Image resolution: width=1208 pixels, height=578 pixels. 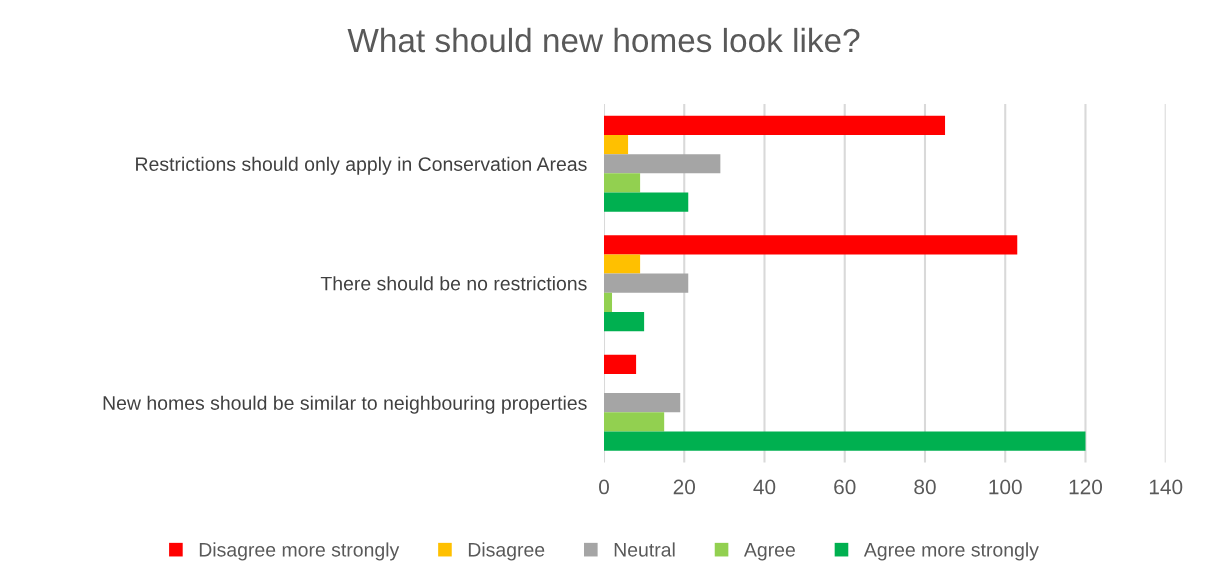 I want to click on y-tick-label: There should be no restrictions, so click(x=453, y=283).